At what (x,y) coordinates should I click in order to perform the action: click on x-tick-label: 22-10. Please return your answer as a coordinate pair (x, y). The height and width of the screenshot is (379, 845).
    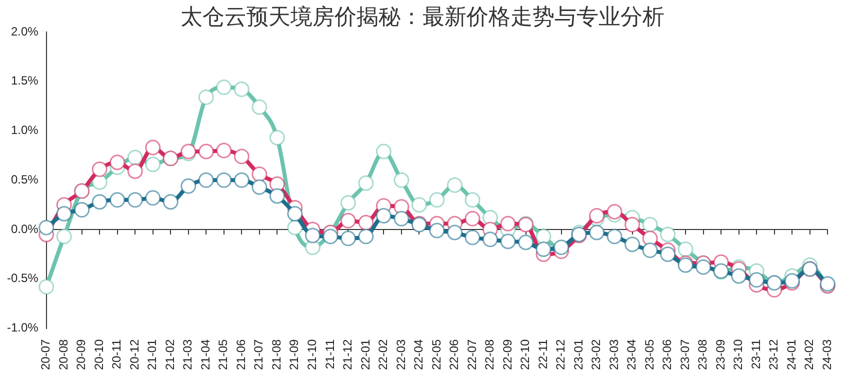
    Looking at the image, I should click on (525, 354).